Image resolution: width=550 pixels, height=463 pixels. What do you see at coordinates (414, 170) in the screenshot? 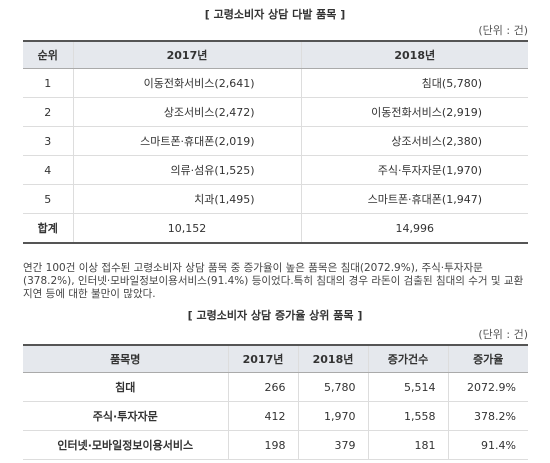
I see `item-2018-cell: 주식·투자자문(1,970)` at bounding box center [414, 170].